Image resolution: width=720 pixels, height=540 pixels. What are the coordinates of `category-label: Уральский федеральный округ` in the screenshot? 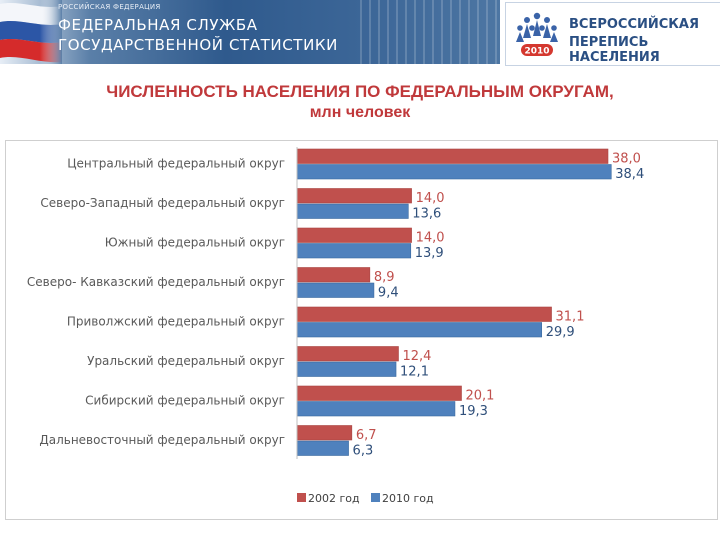 It's located at (186, 361).